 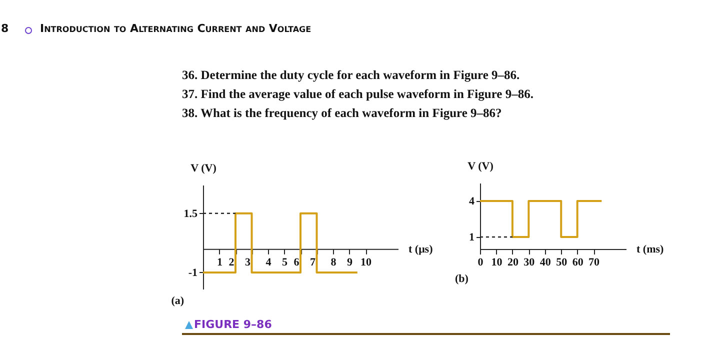 I want to click on text: Introduction to Alternating Current and Voltage, so click(x=176, y=28).